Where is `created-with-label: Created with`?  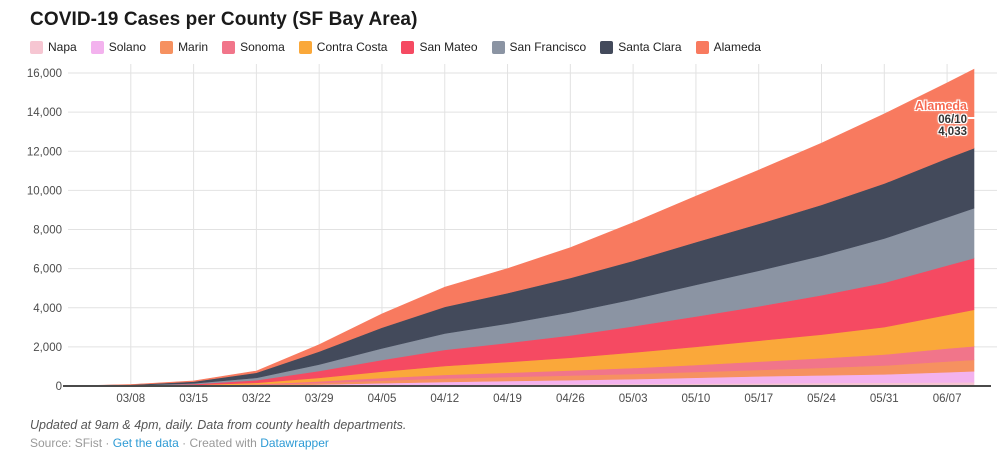
created-with-label: Created with is located at coordinates (223, 443).